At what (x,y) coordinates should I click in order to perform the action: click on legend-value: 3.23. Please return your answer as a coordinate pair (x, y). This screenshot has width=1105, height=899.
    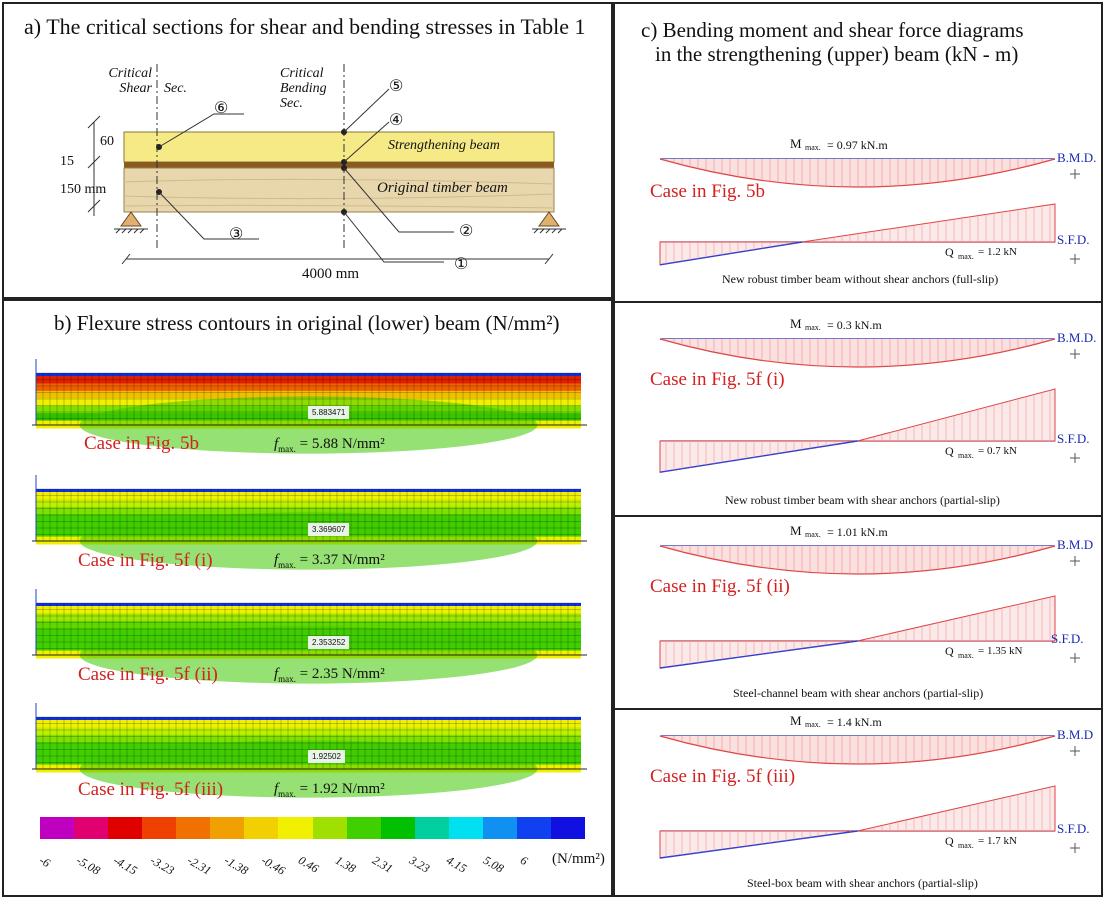
    Looking at the image, I should click on (420, 864).